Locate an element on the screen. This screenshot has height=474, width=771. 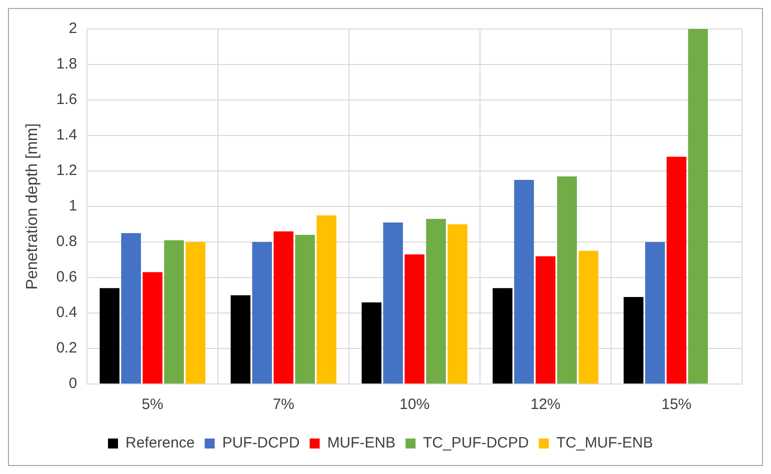
legend-label: TC_MUF-ENB is located at coordinates (605, 443).